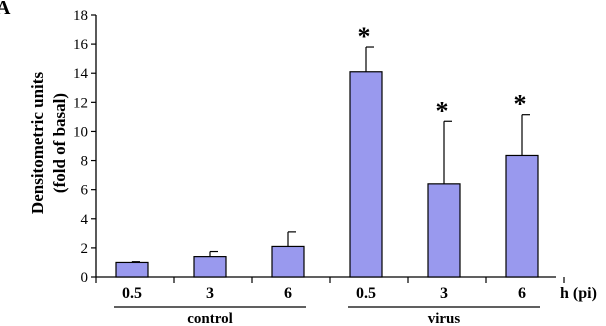  Describe the element at coordinates (37, 143) in the screenshot. I see `y-axis-label-line-1: Densitometric units` at that location.